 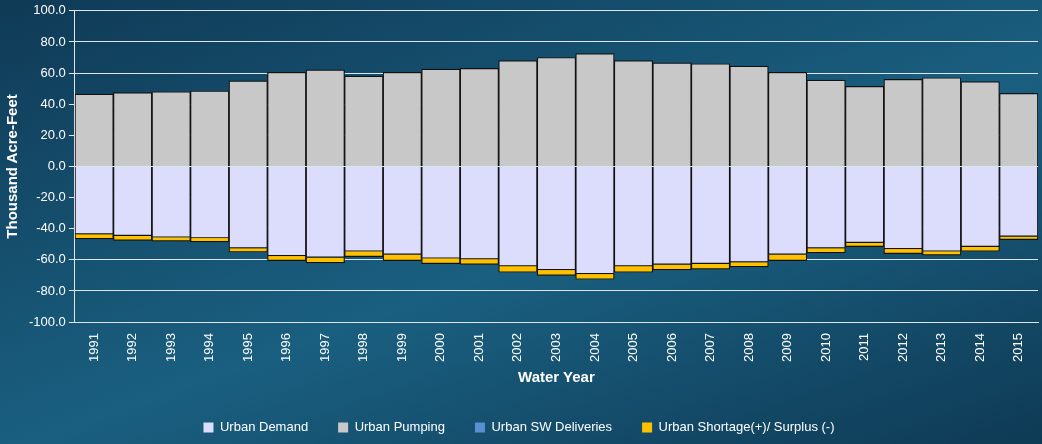 I want to click on x-axis-title: Water Year, so click(x=556, y=377).